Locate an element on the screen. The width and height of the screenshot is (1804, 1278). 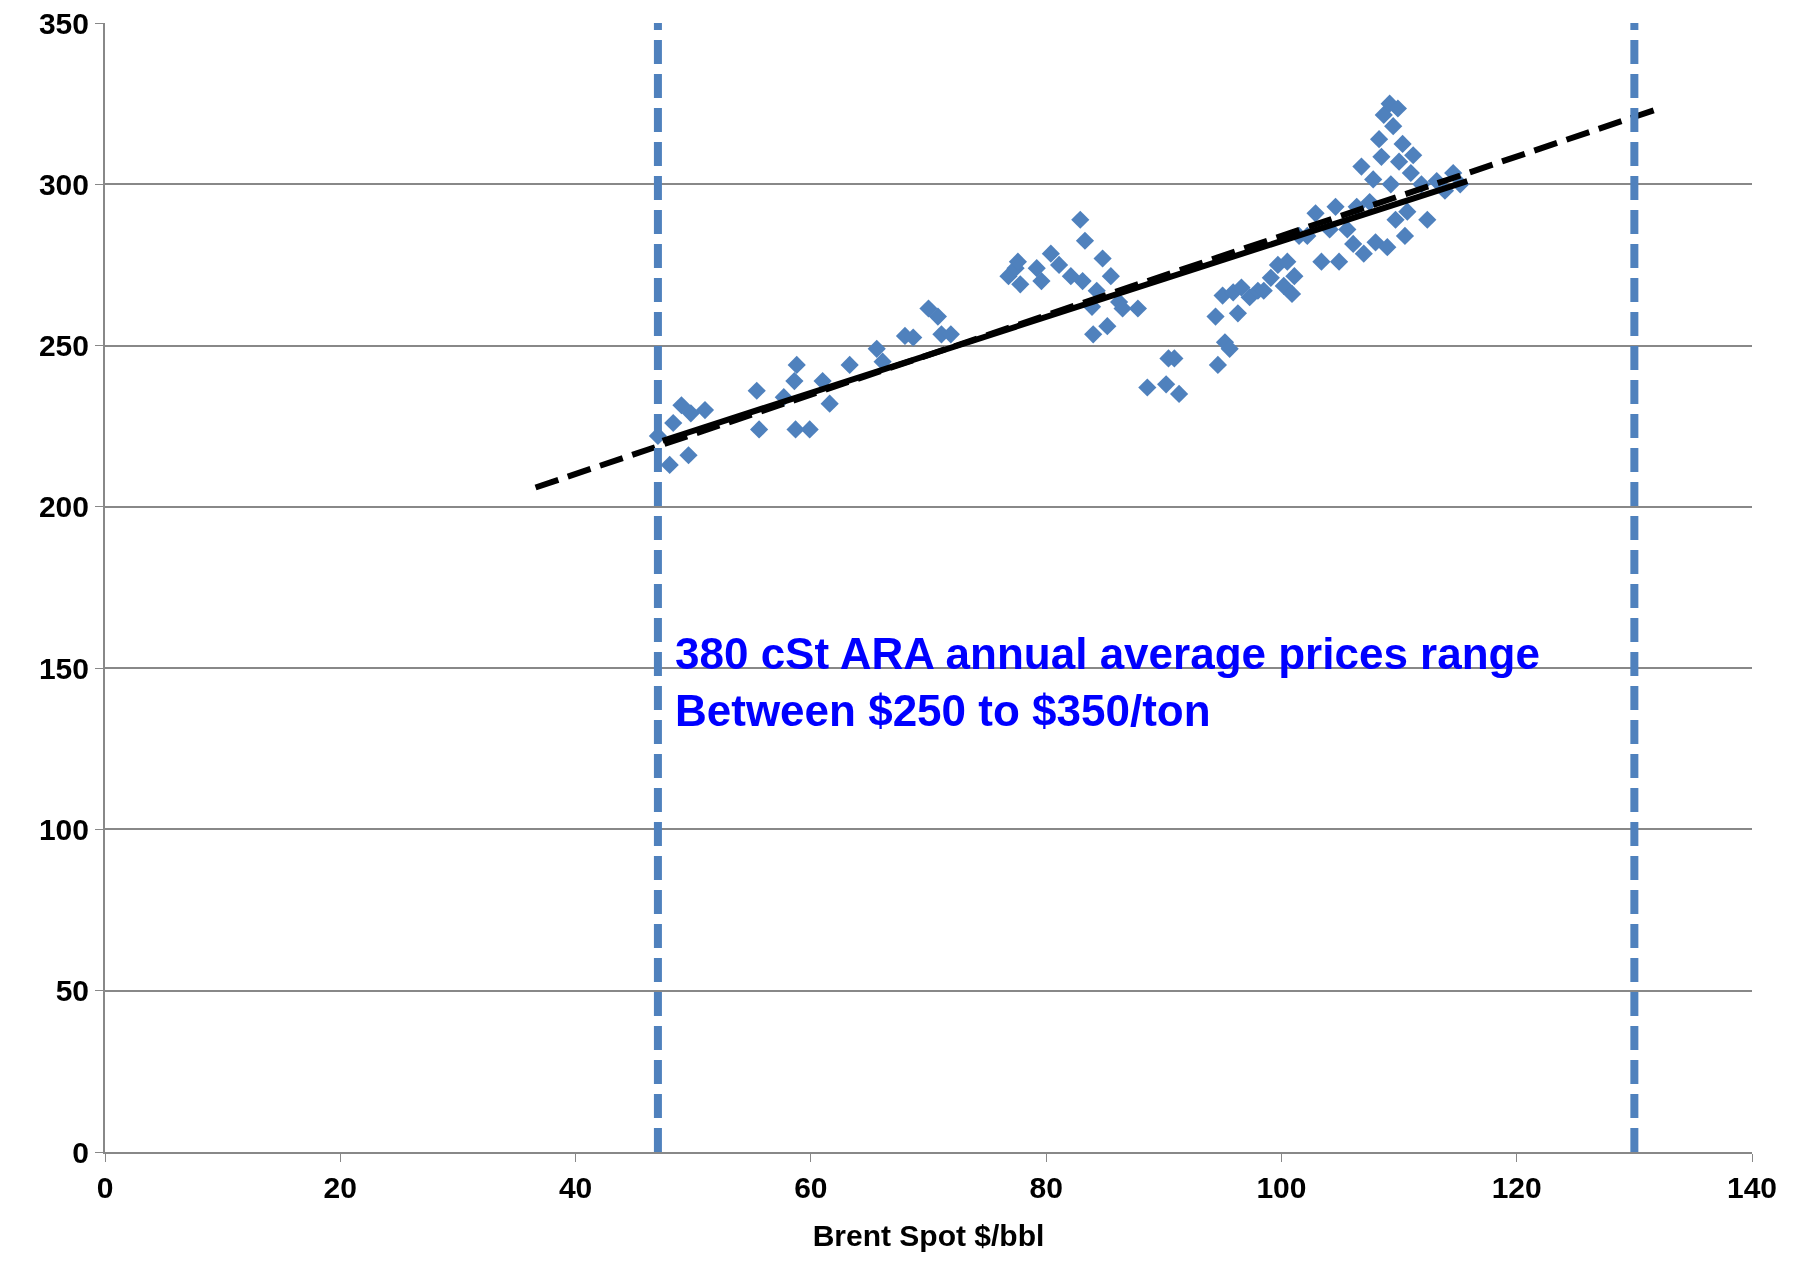
y-tick-label: 250 is located at coordinates (63, 346).